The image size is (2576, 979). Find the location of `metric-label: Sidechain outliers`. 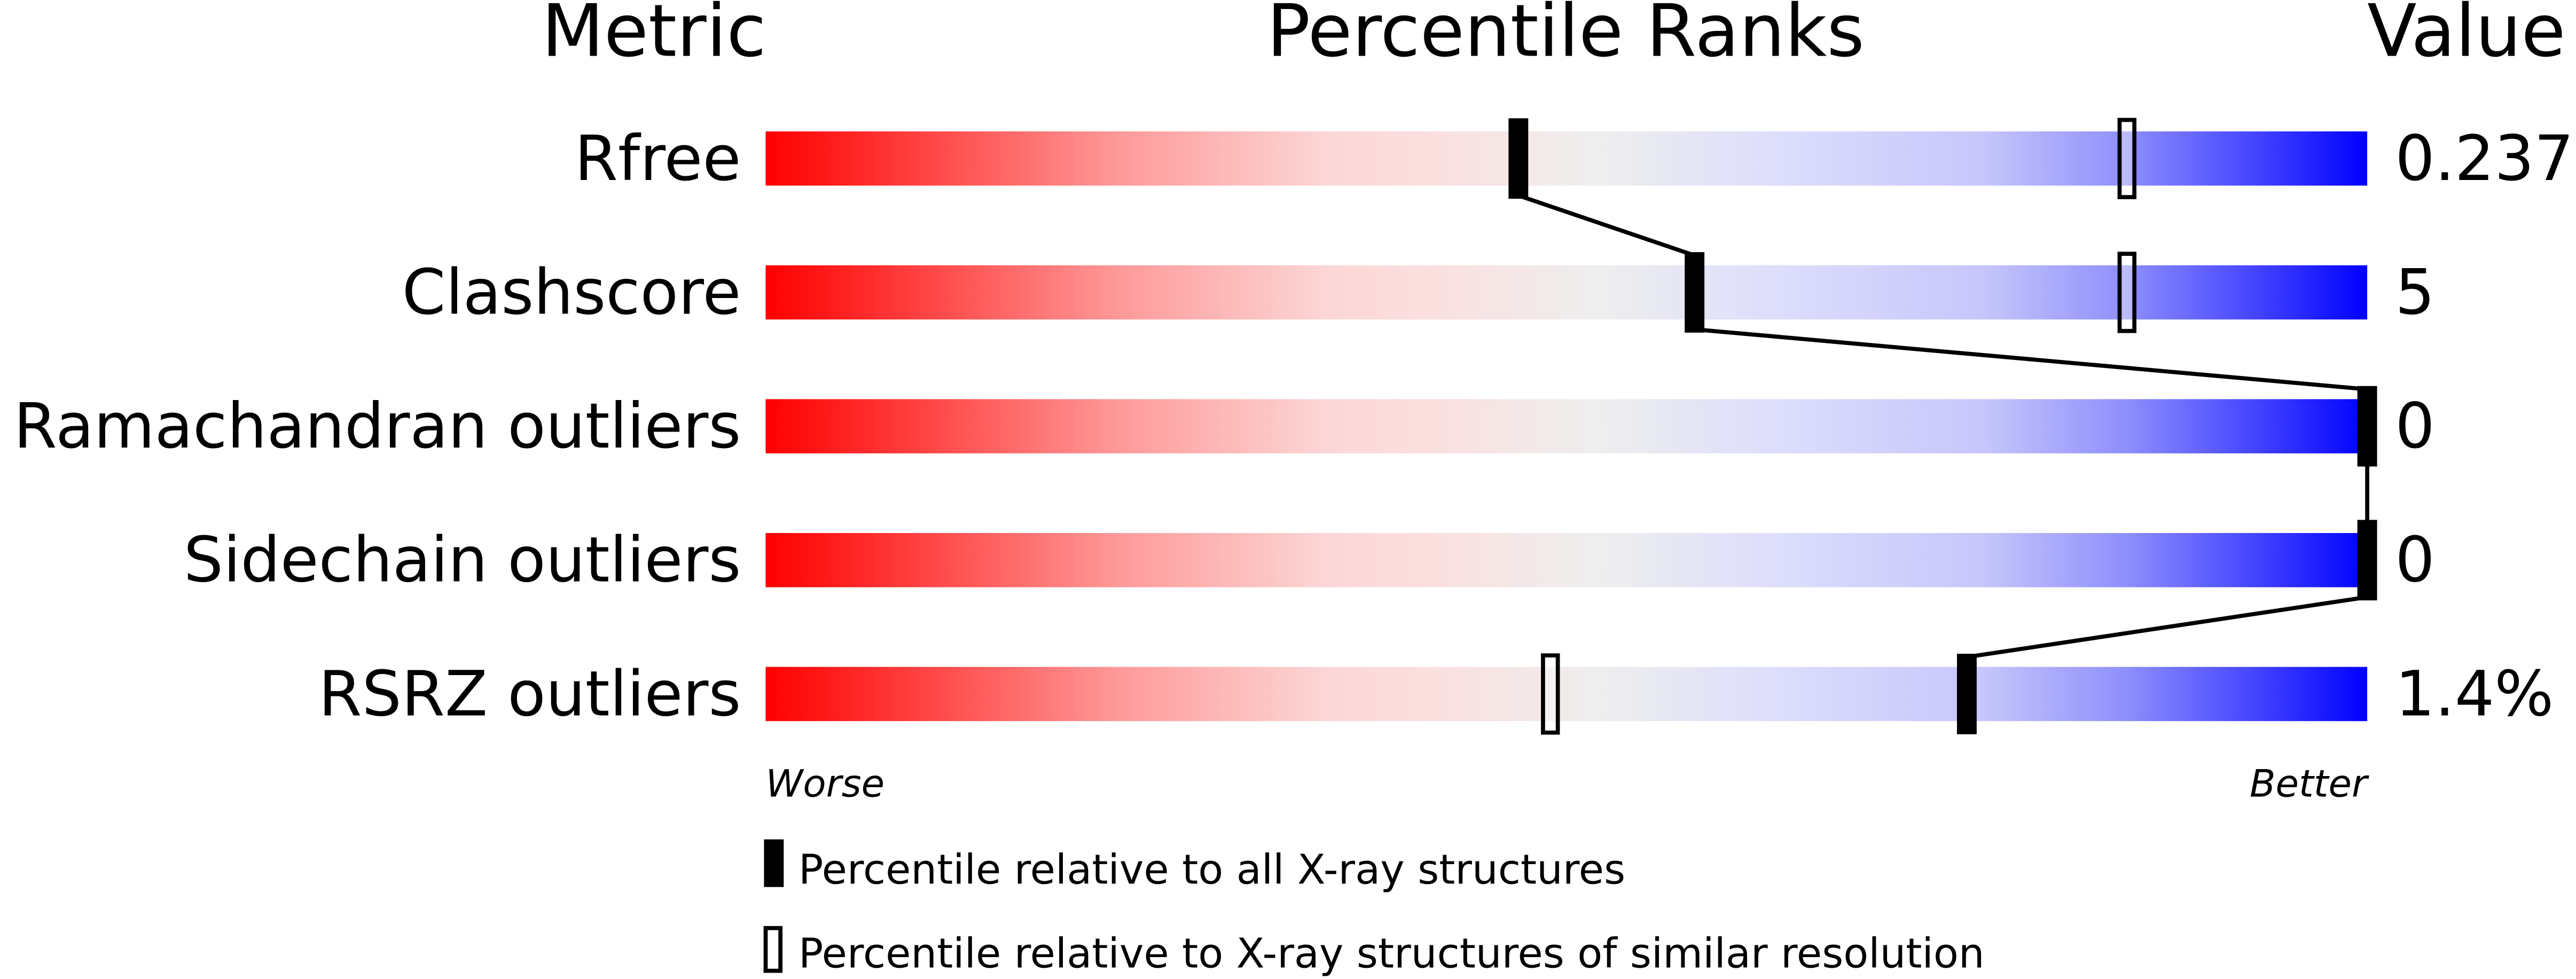

metric-label: Sidechain outliers is located at coordinates (462, 560).